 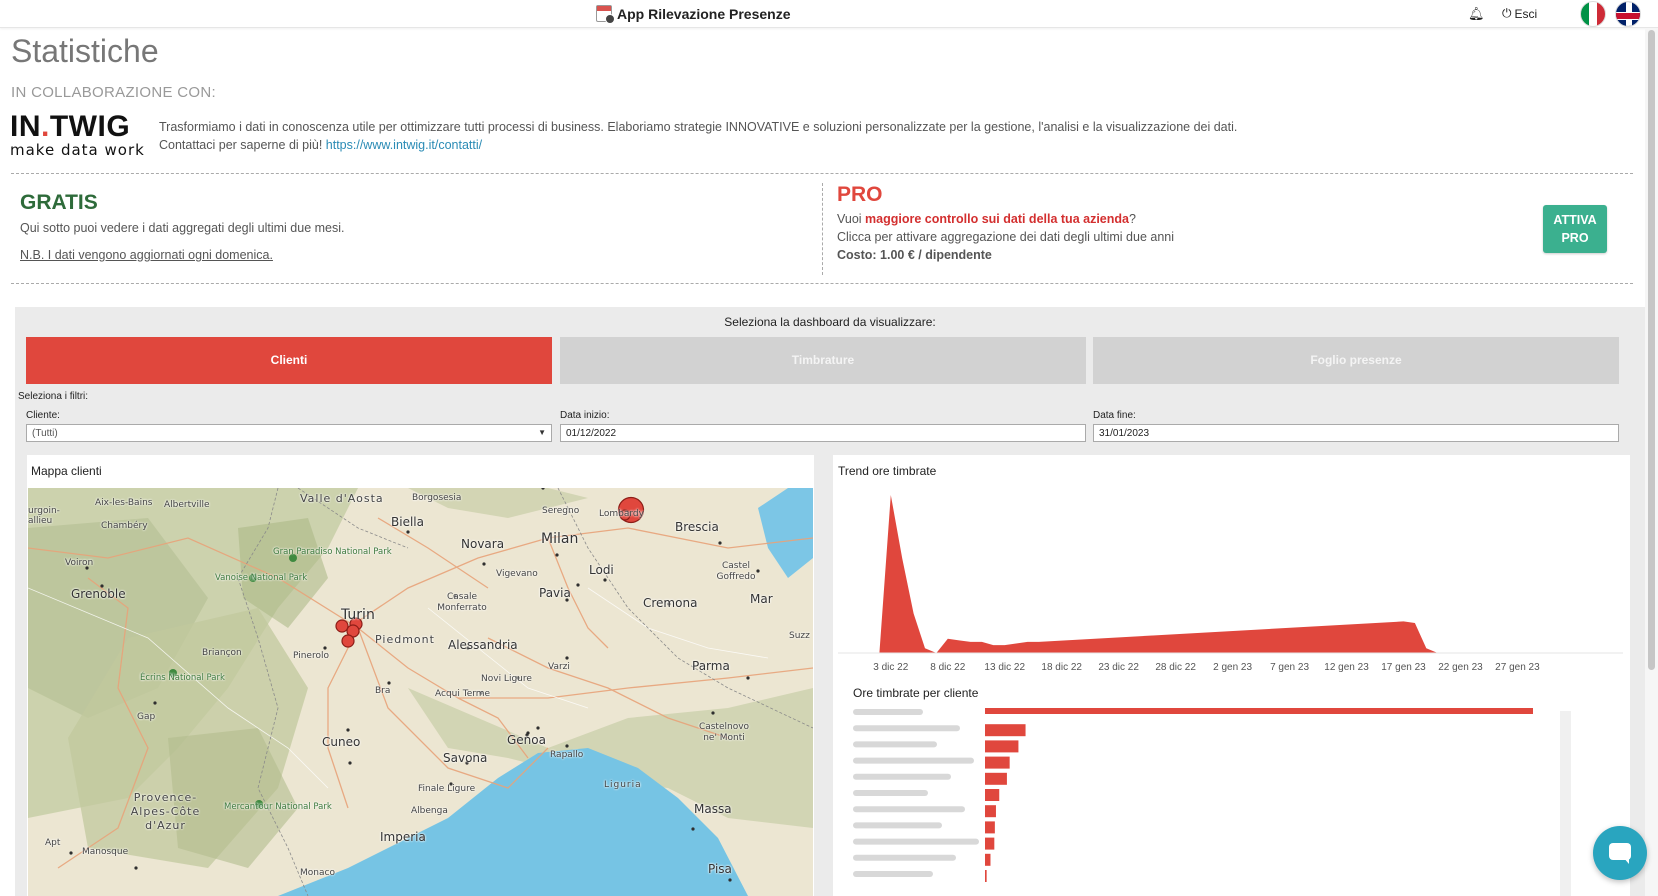 I want to click on vertical-divider, so click(x=822, y=229).